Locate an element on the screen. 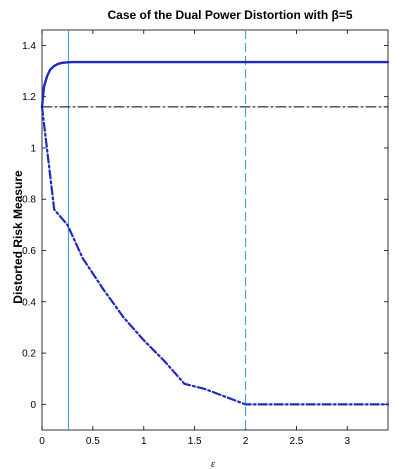 Image resolution: width=403 pixels, height=469 pixels. x-tick-label: 1 is located at coordinates (144, 441).